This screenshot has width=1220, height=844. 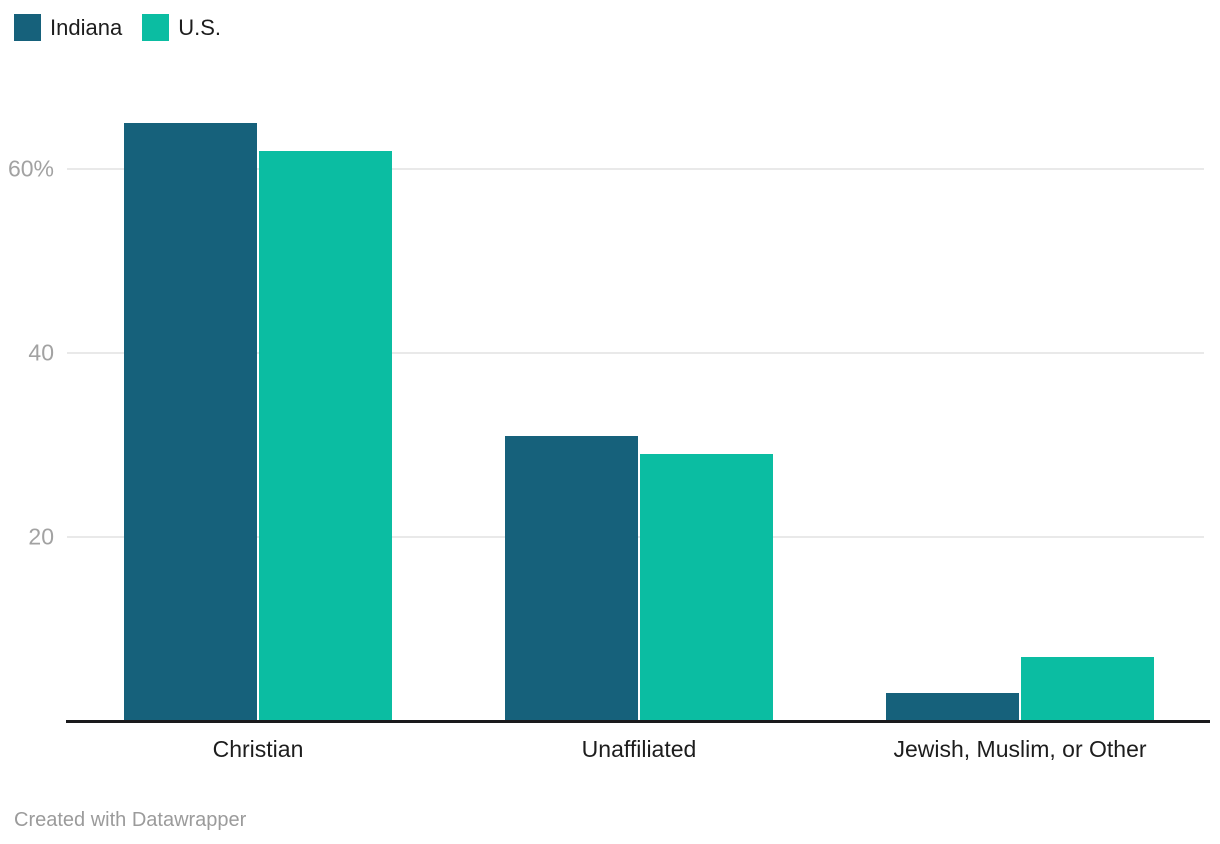 I want to click on category-label-christian: Christian, so click(x=258, y=749).